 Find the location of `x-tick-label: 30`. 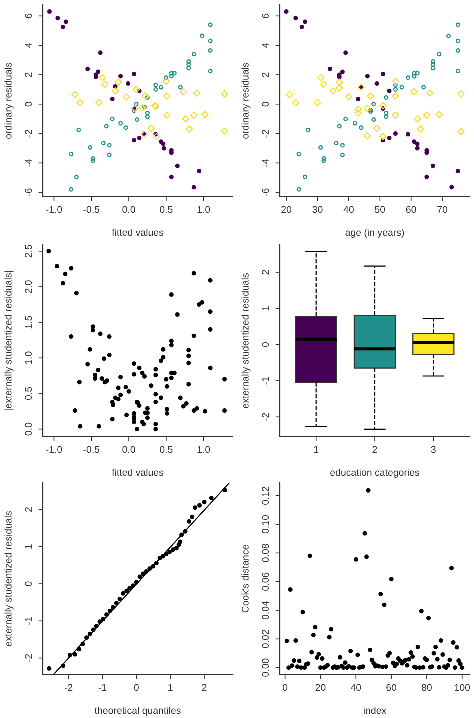

x-tick-label: 30 is located at coordinates (317, 210).